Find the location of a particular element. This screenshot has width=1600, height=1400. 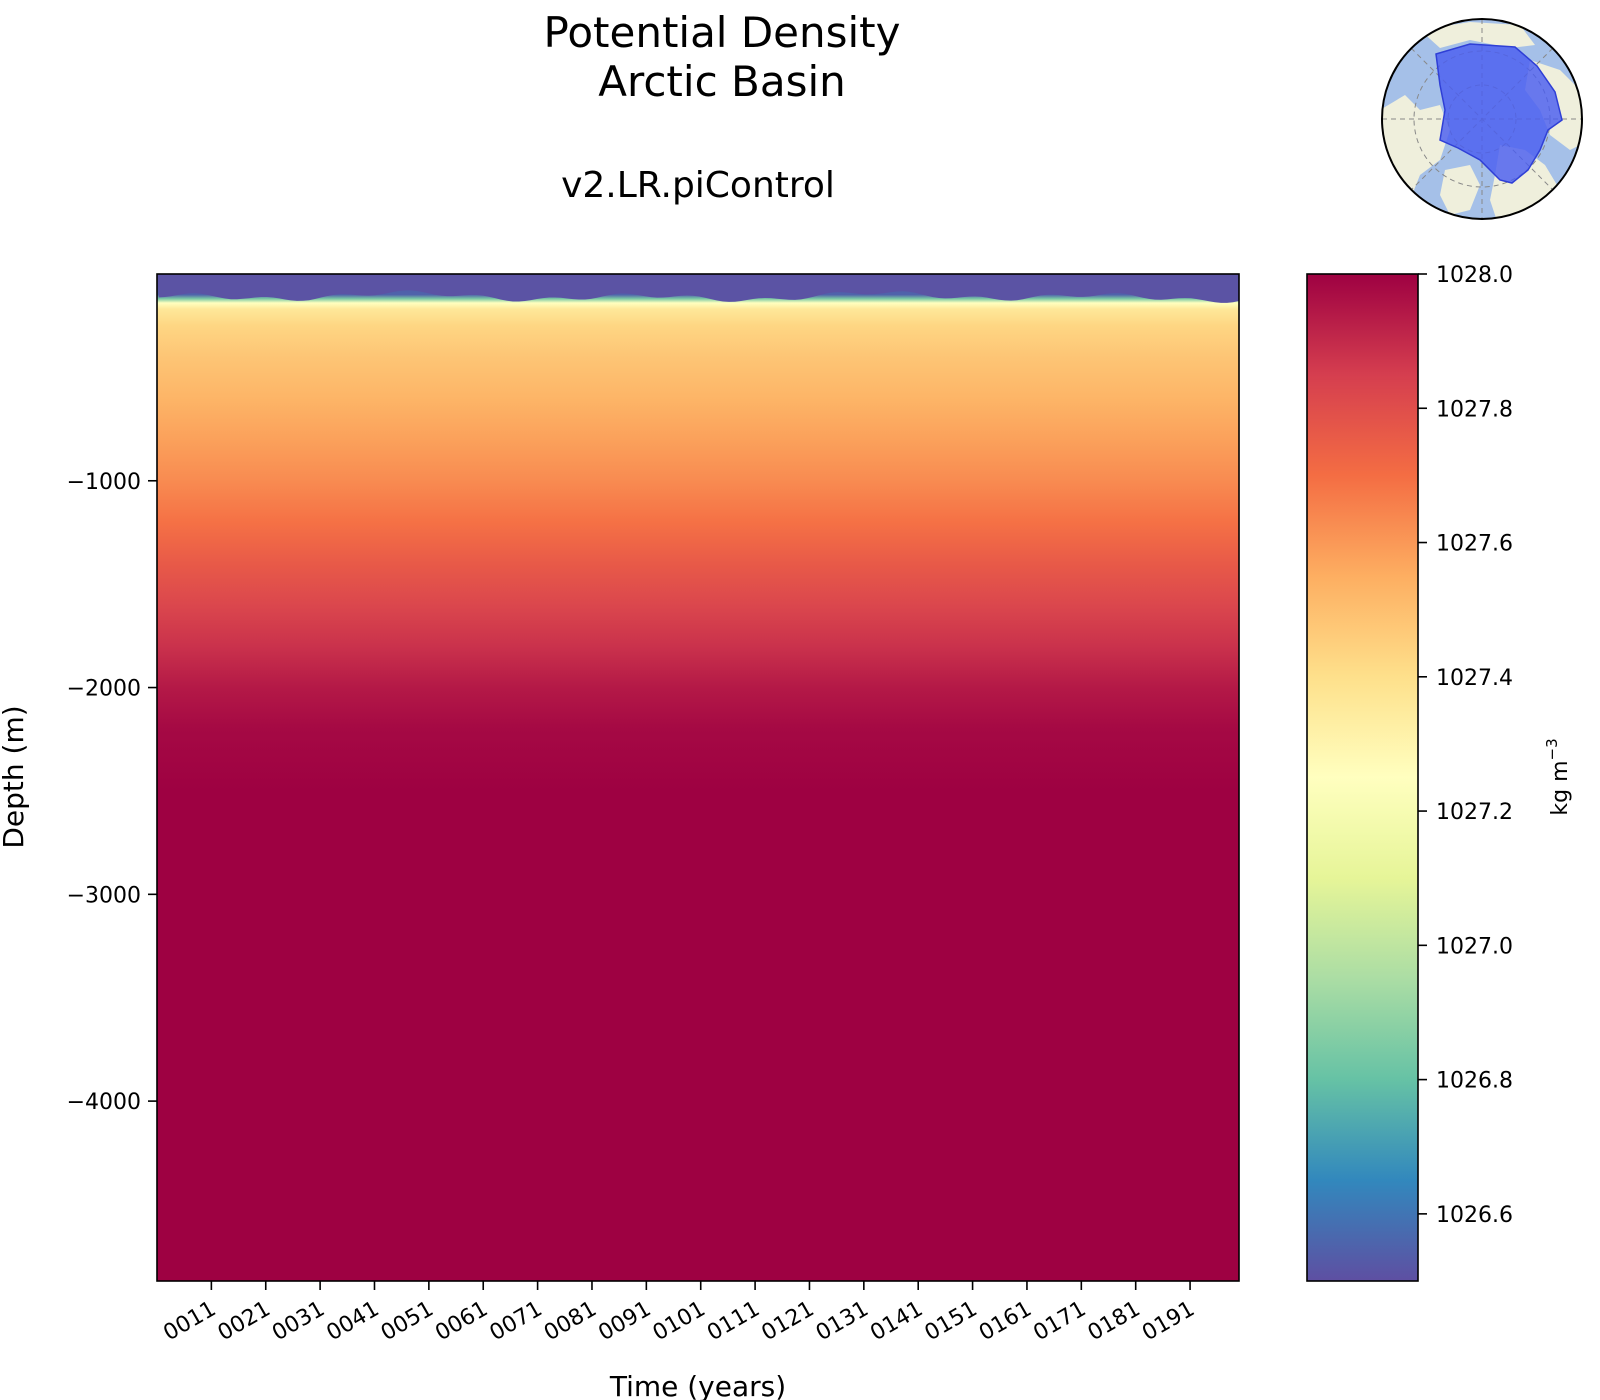

colorbar-tick-label: 1028.0 is located at coordinates (1474, 275).